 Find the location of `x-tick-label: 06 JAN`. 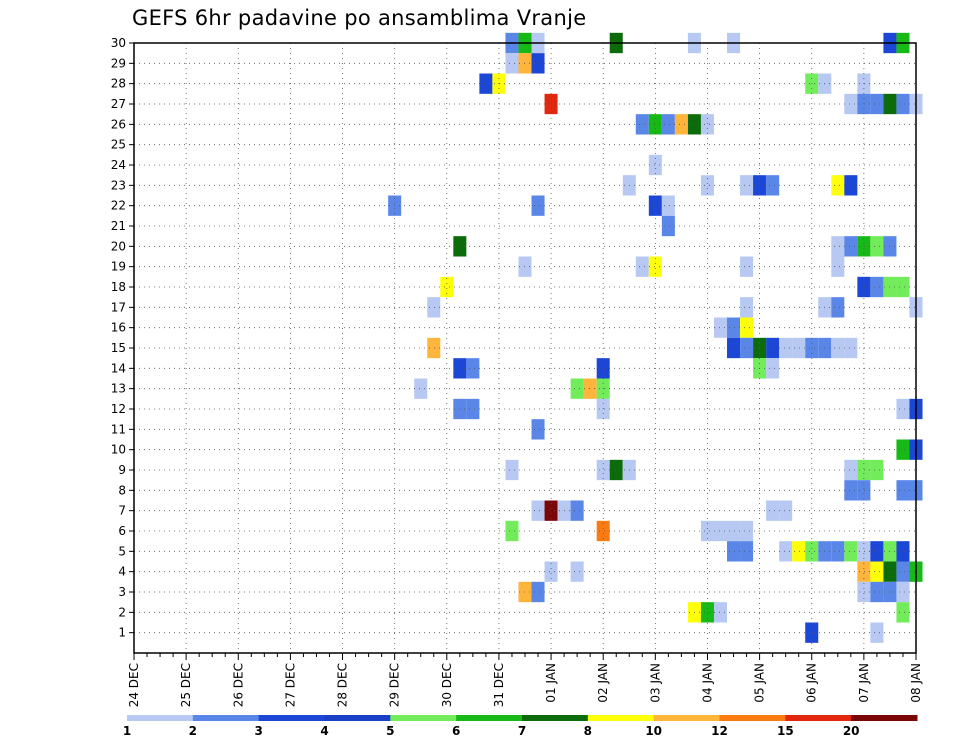

x-tick-label: 06 JAN is located at coordinates (812, 683).